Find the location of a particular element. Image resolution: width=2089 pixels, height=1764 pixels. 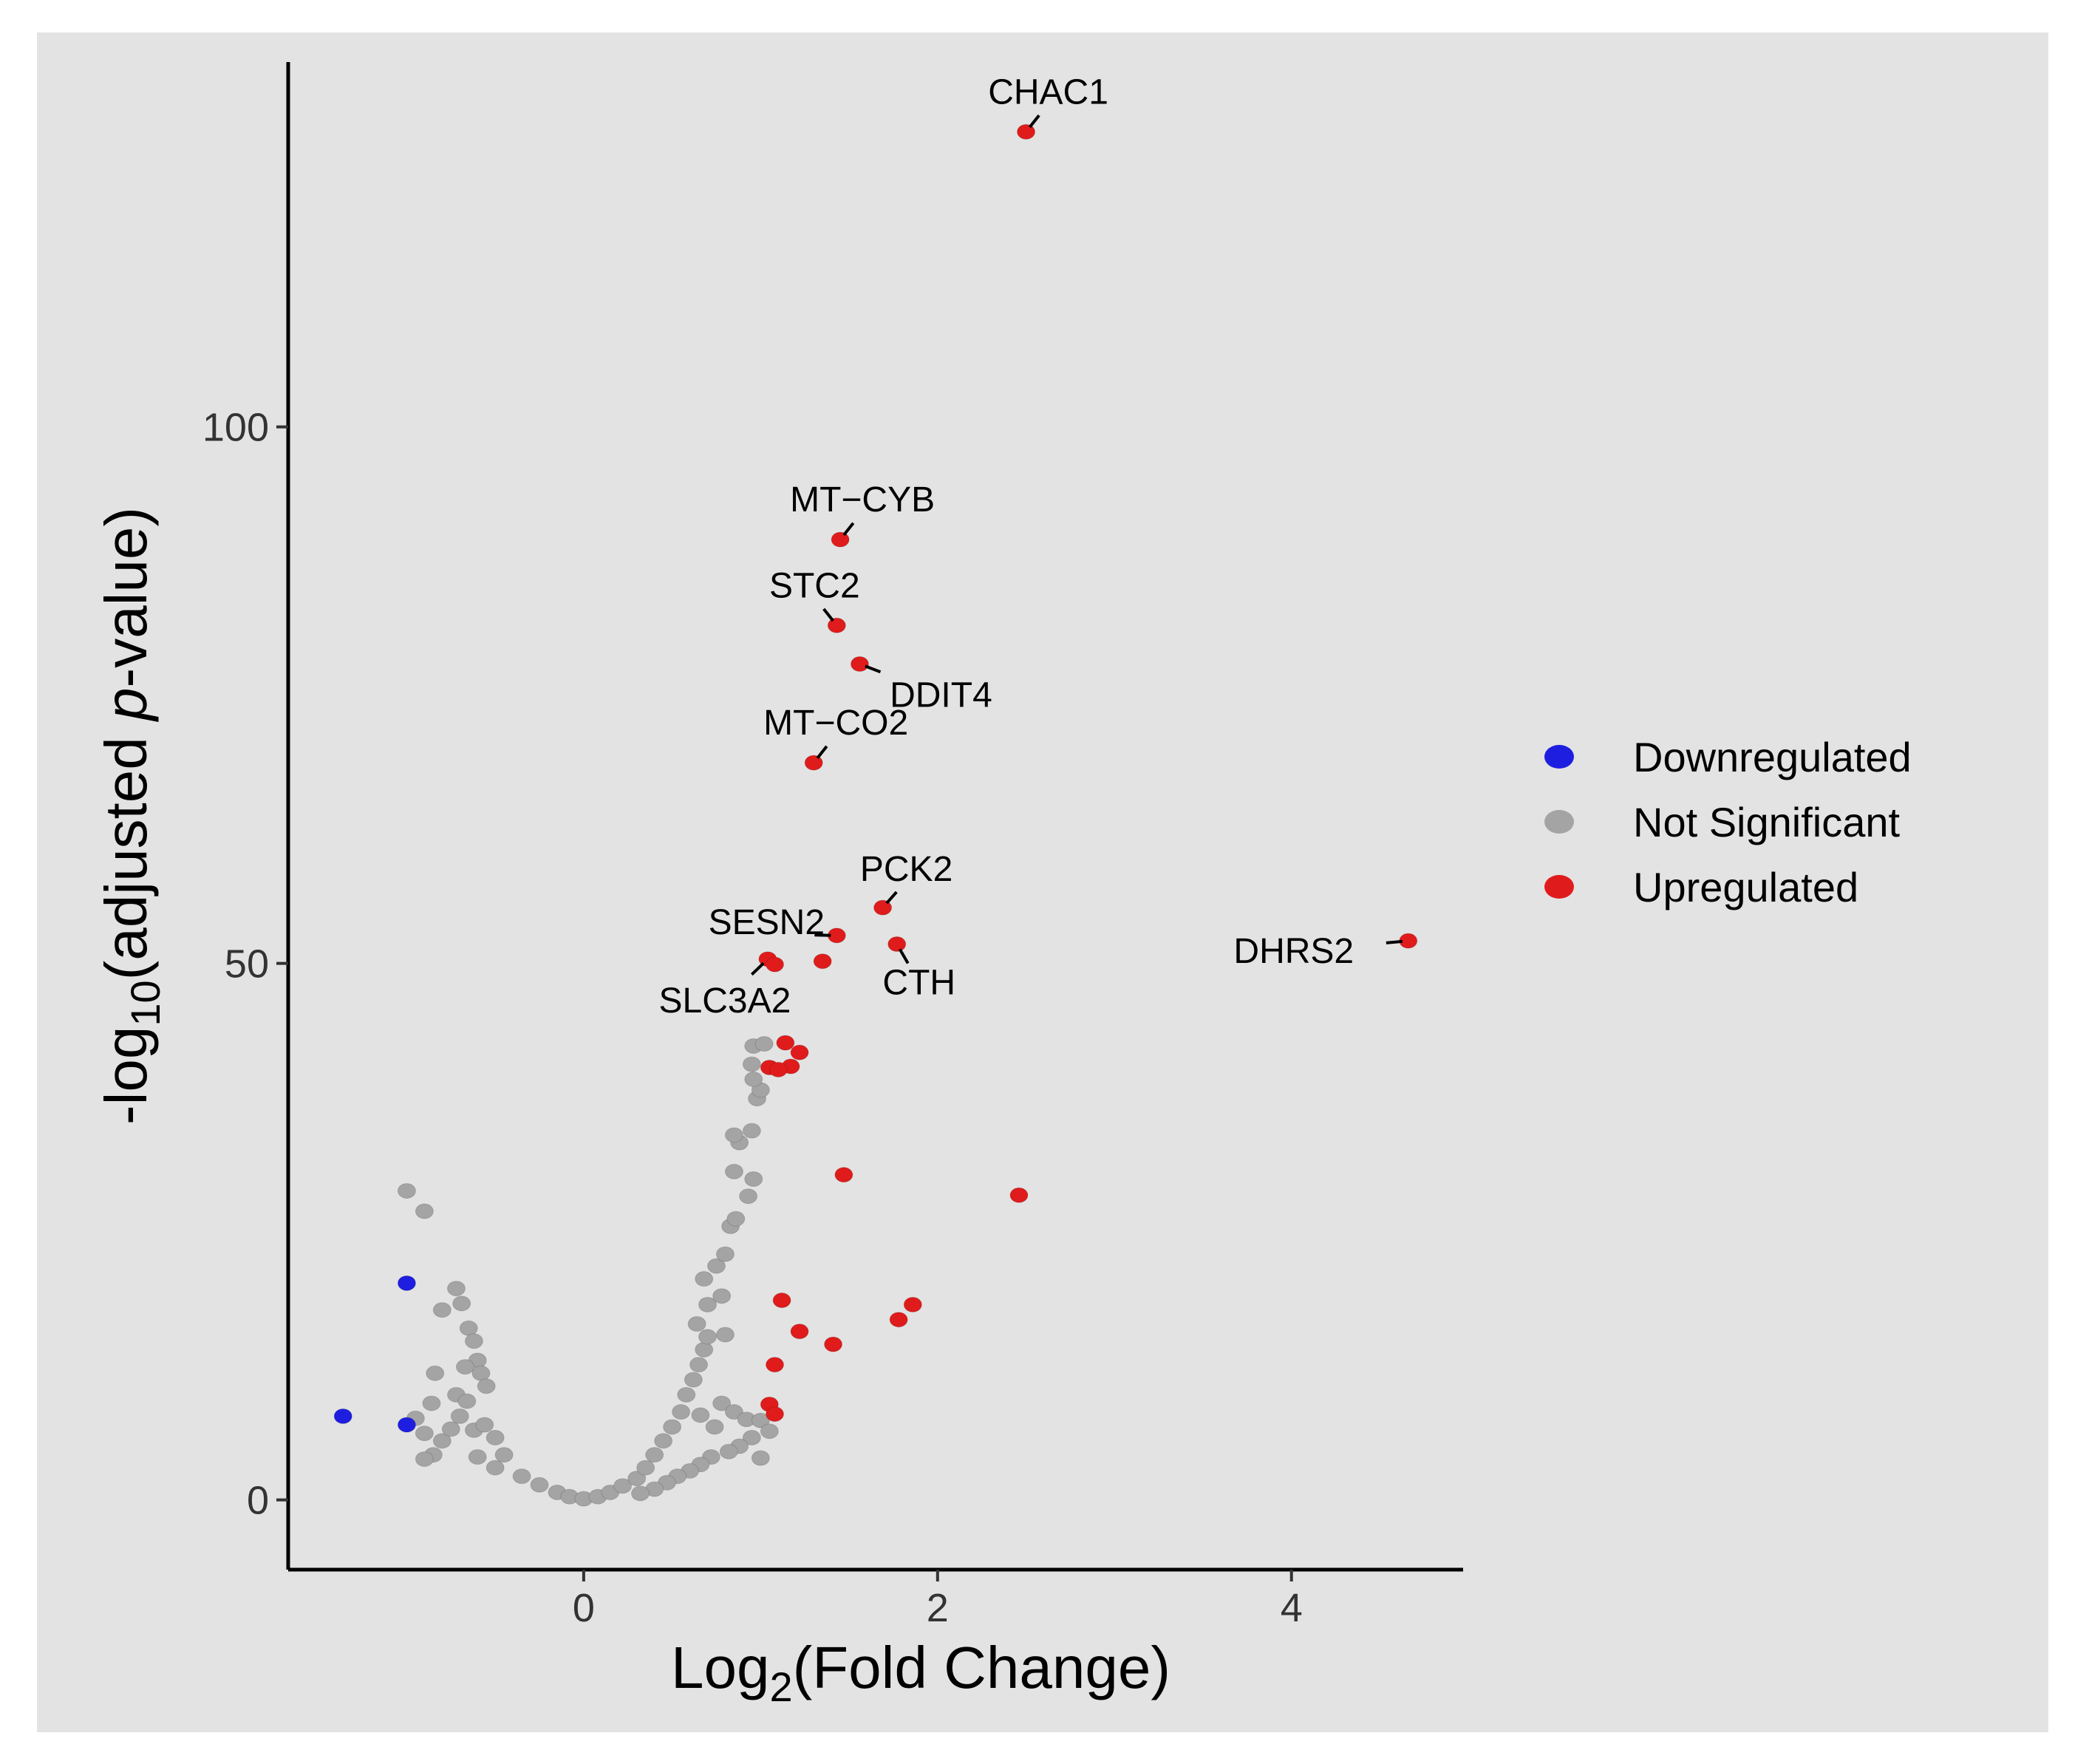

x-tick-label: 4 is located at coordinates (1292, 1608).